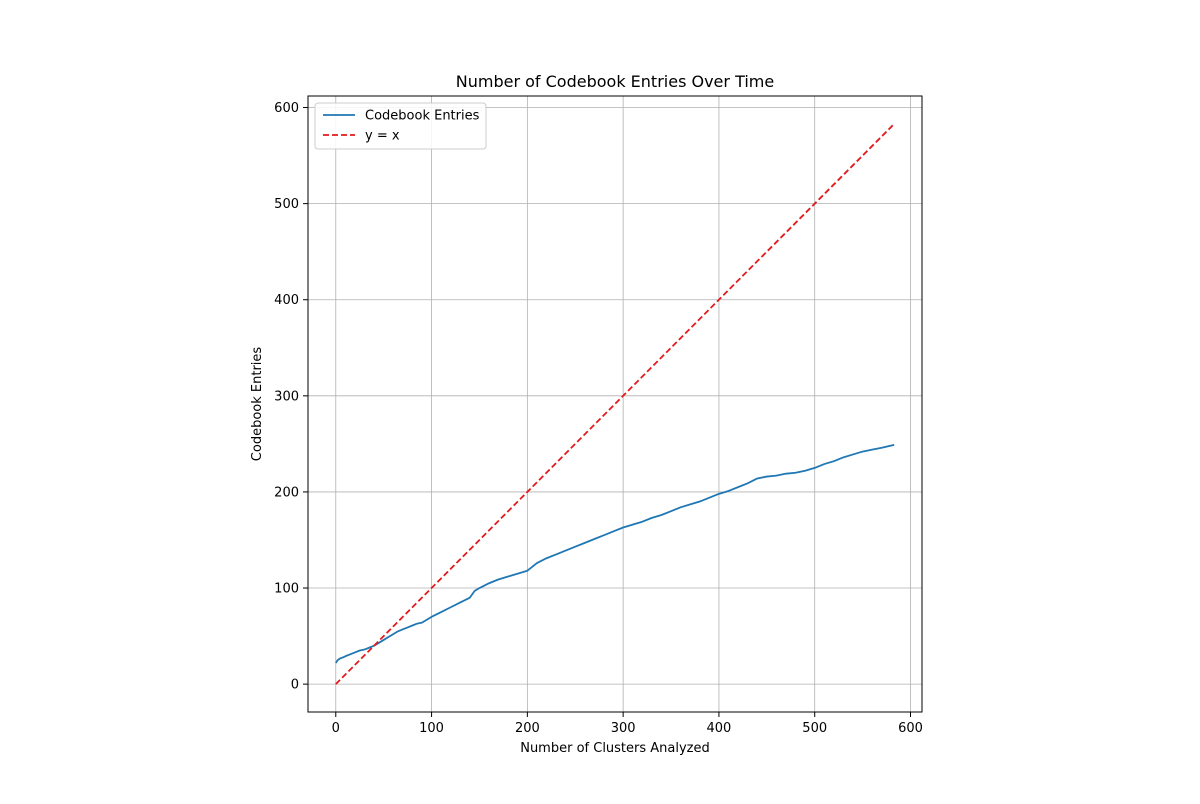 The image size is (1200, 804). Describe the element at coordinates (623, 728) in the screenshot. I see `x-tick-label: 300` at that location.